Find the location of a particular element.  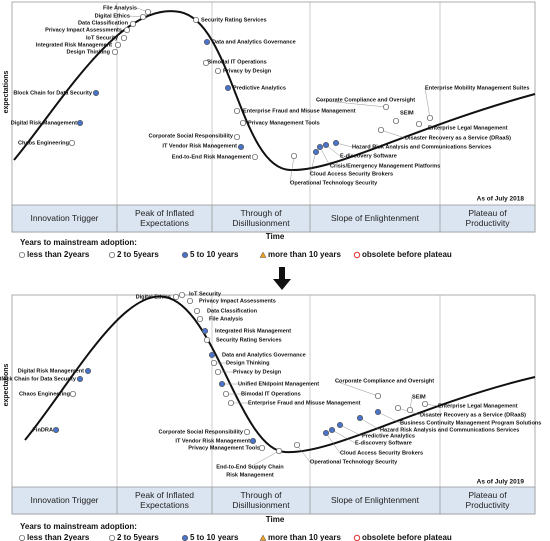

technology-label: FinDRA is located at coordinates (42, 430).